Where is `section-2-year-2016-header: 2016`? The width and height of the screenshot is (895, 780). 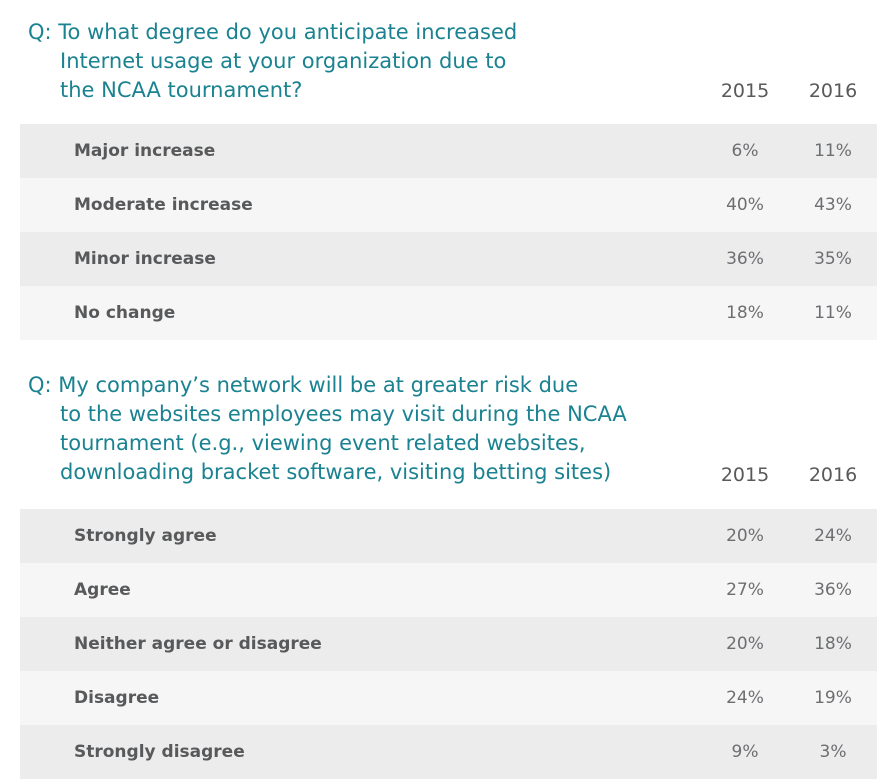 section-2-year-2016-header: 2016 is located at coordinates (833, 475).